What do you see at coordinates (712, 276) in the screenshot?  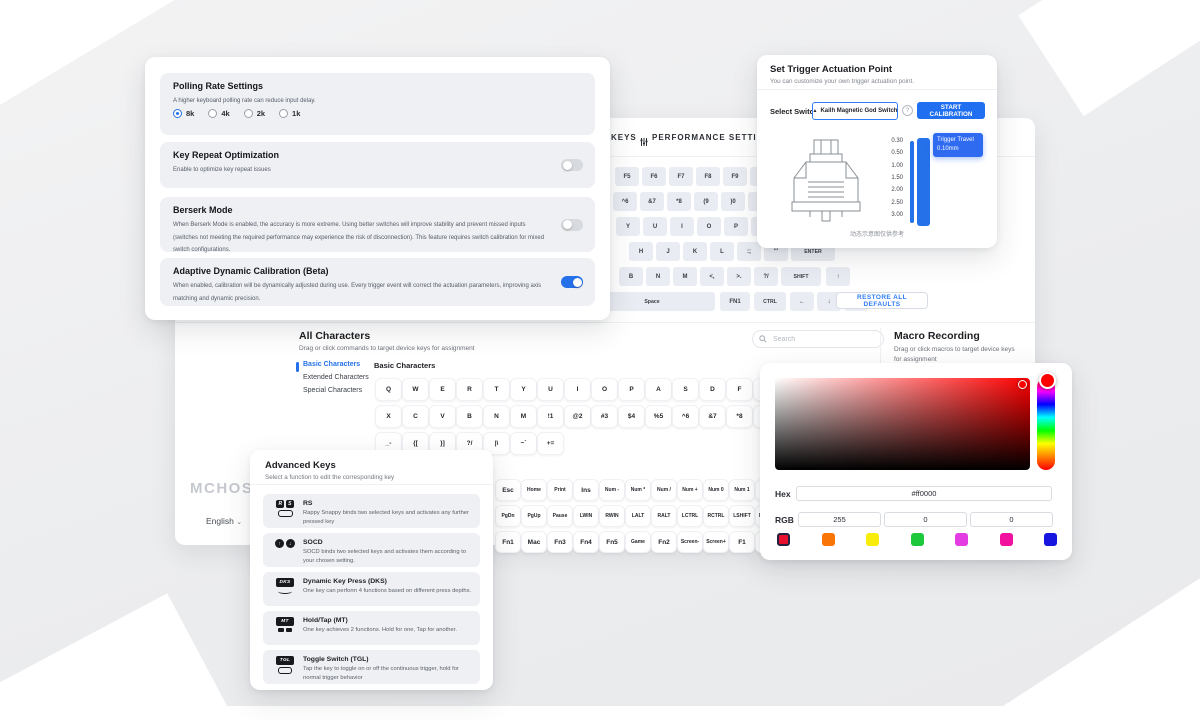 I see `keyboard-key-<,: <,` at bounding box center [712, 276].